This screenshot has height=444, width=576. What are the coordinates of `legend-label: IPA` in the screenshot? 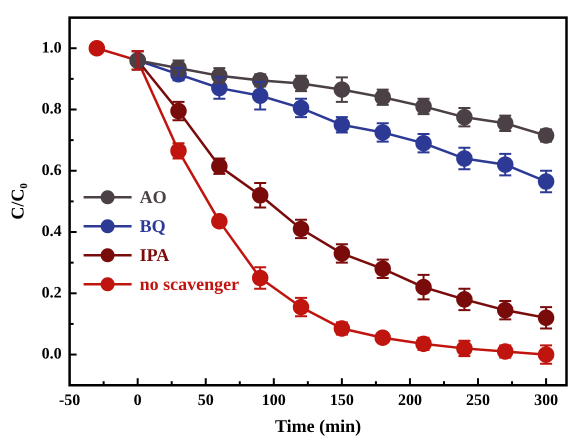 It's located at (155, 254).